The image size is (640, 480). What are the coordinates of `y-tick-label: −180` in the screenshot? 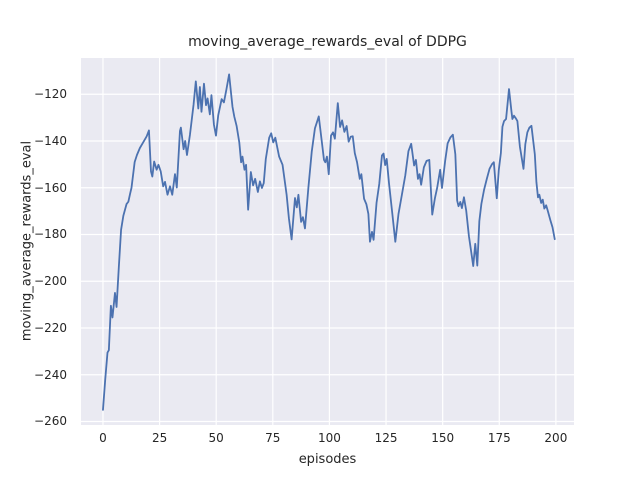 It's located at (50, 234).